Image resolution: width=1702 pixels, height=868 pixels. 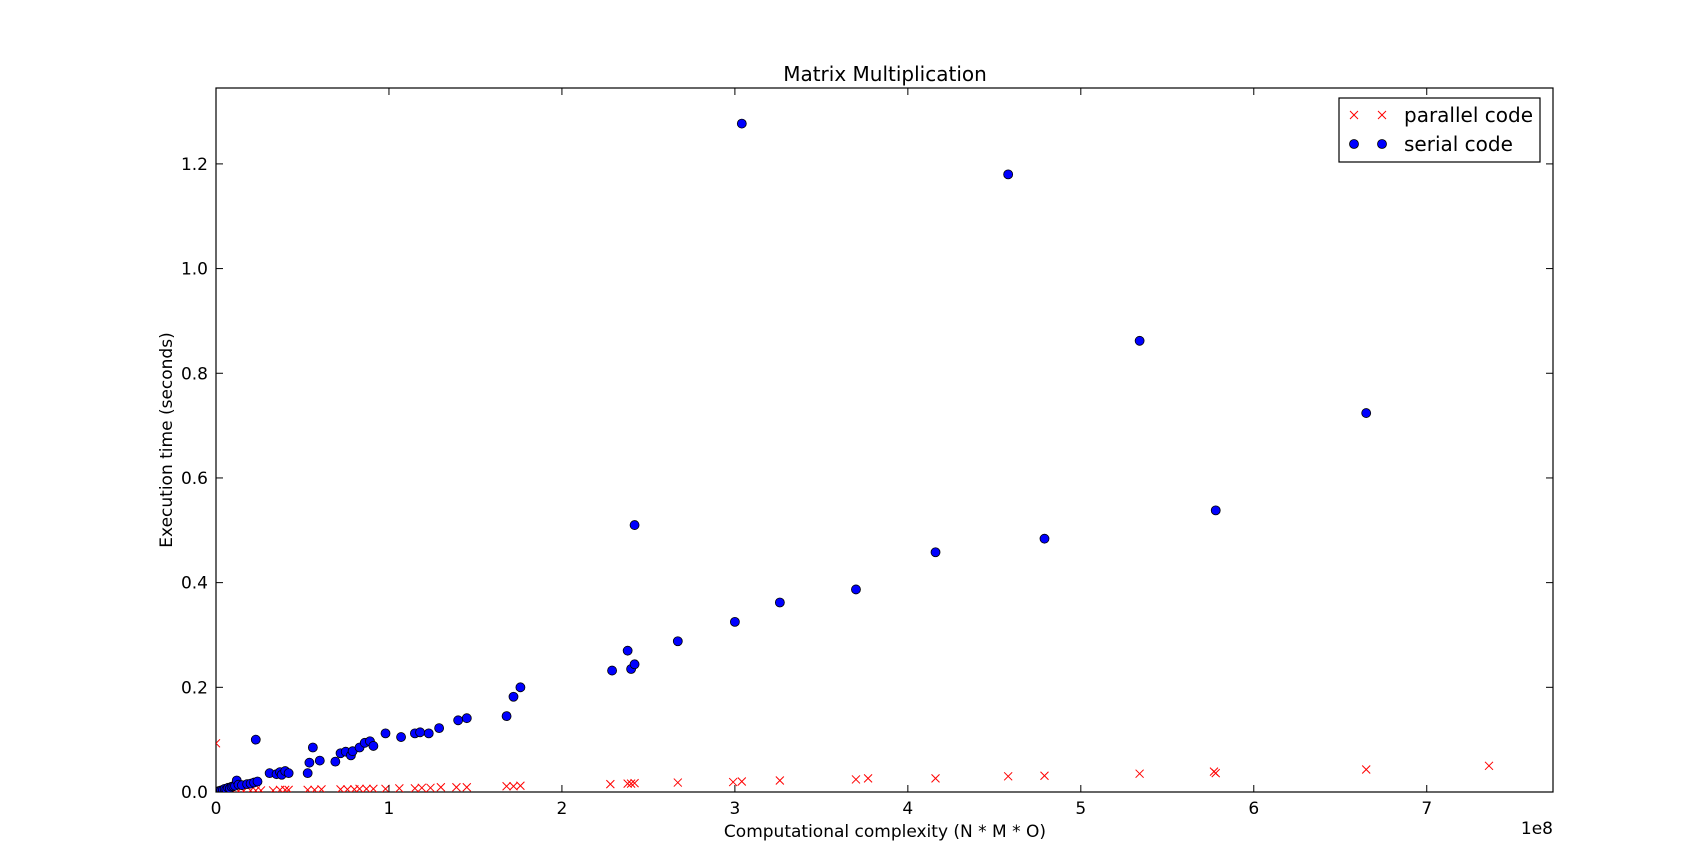 I want to click on x-tick-label: 3, so click(x=734, y=809).